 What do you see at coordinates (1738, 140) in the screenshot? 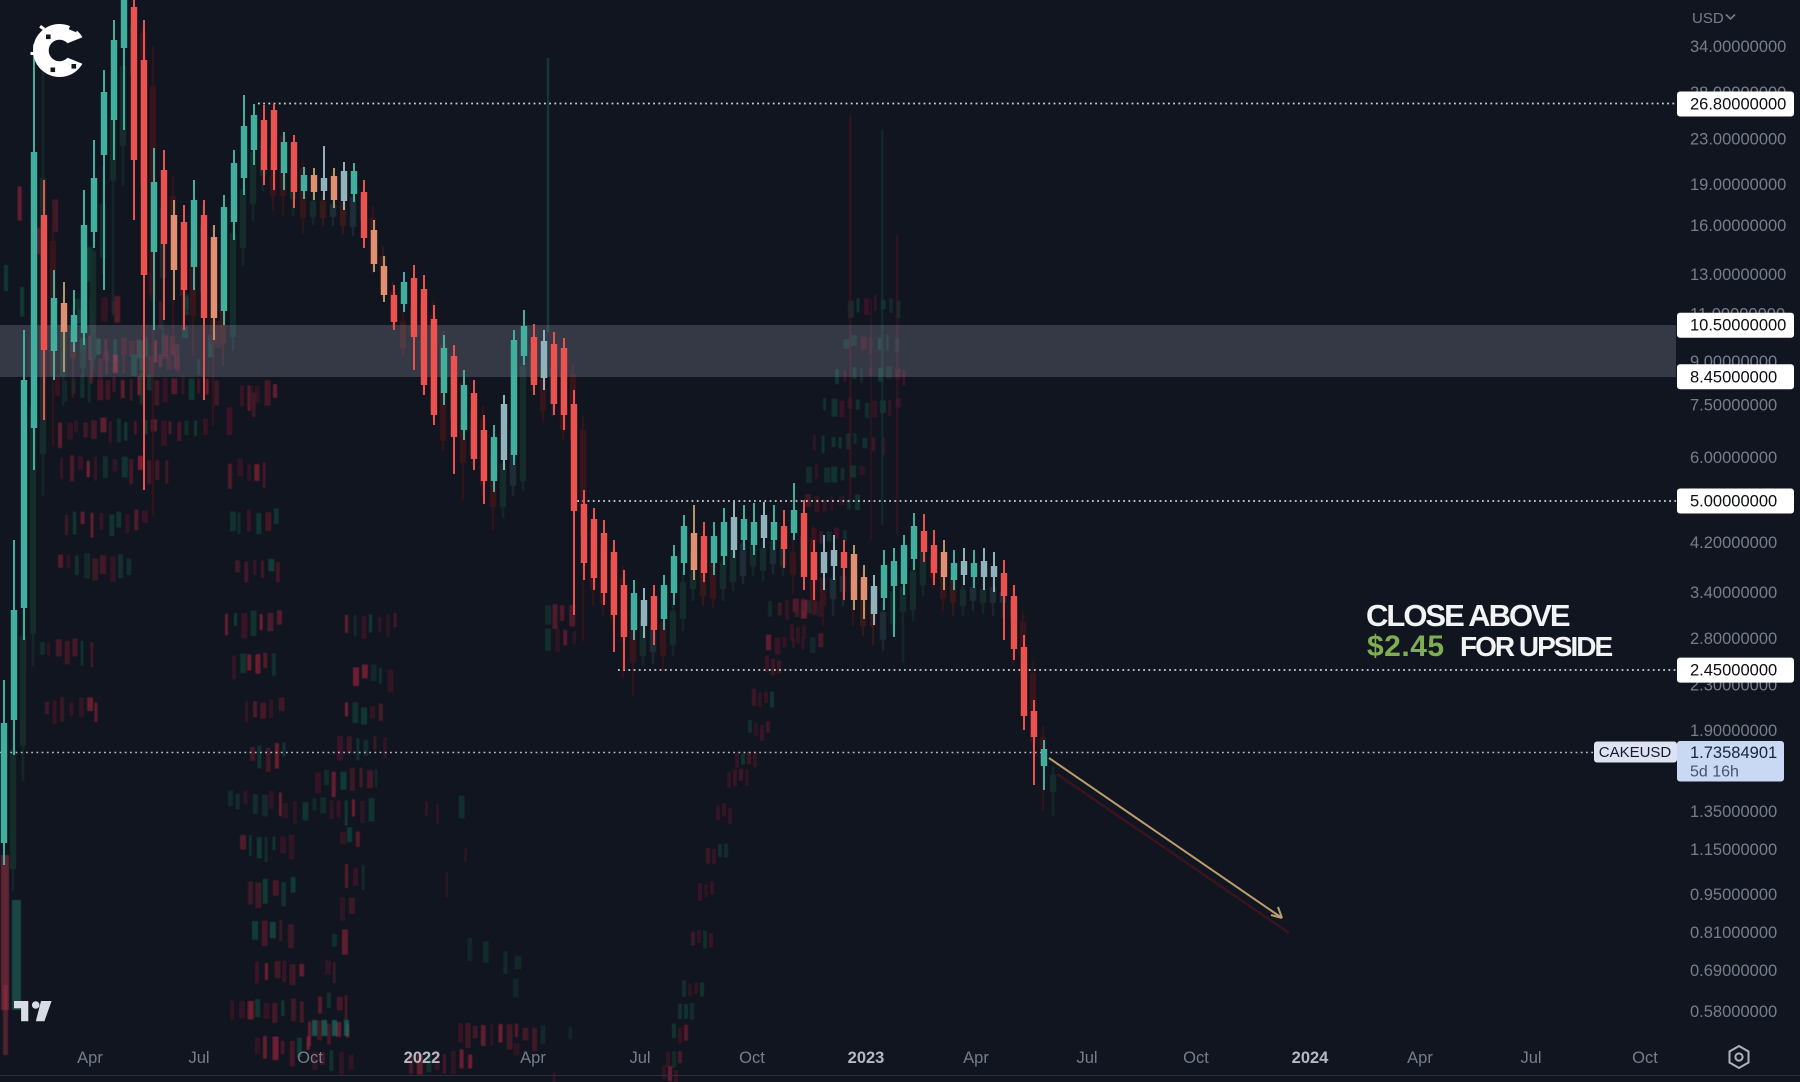
I see `svg-text: 23.00000000` at bounding box center [1738, 140].